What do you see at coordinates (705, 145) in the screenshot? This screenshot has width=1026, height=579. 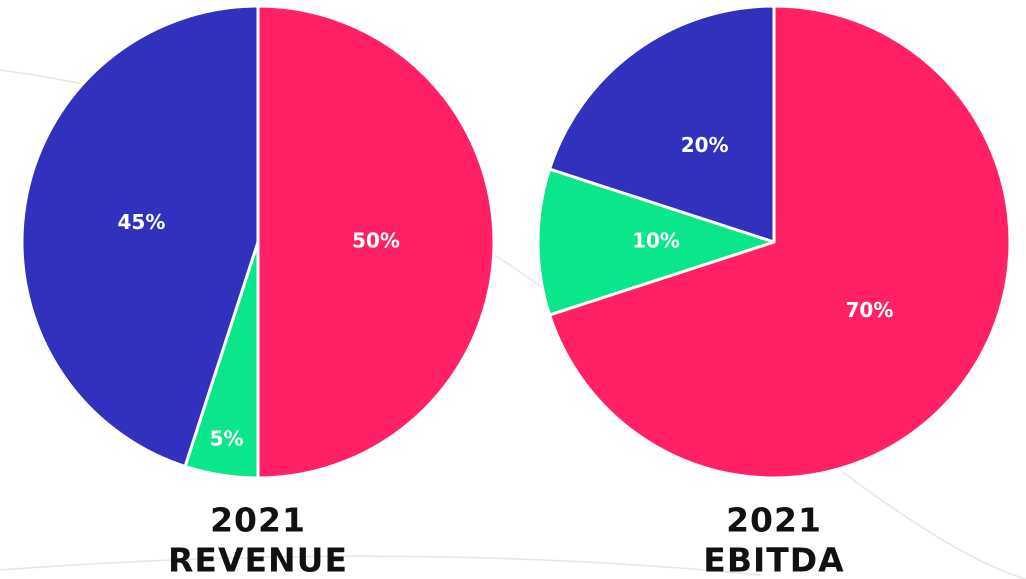 I see `slice-label: 20%` at bounding box center [705, 145].